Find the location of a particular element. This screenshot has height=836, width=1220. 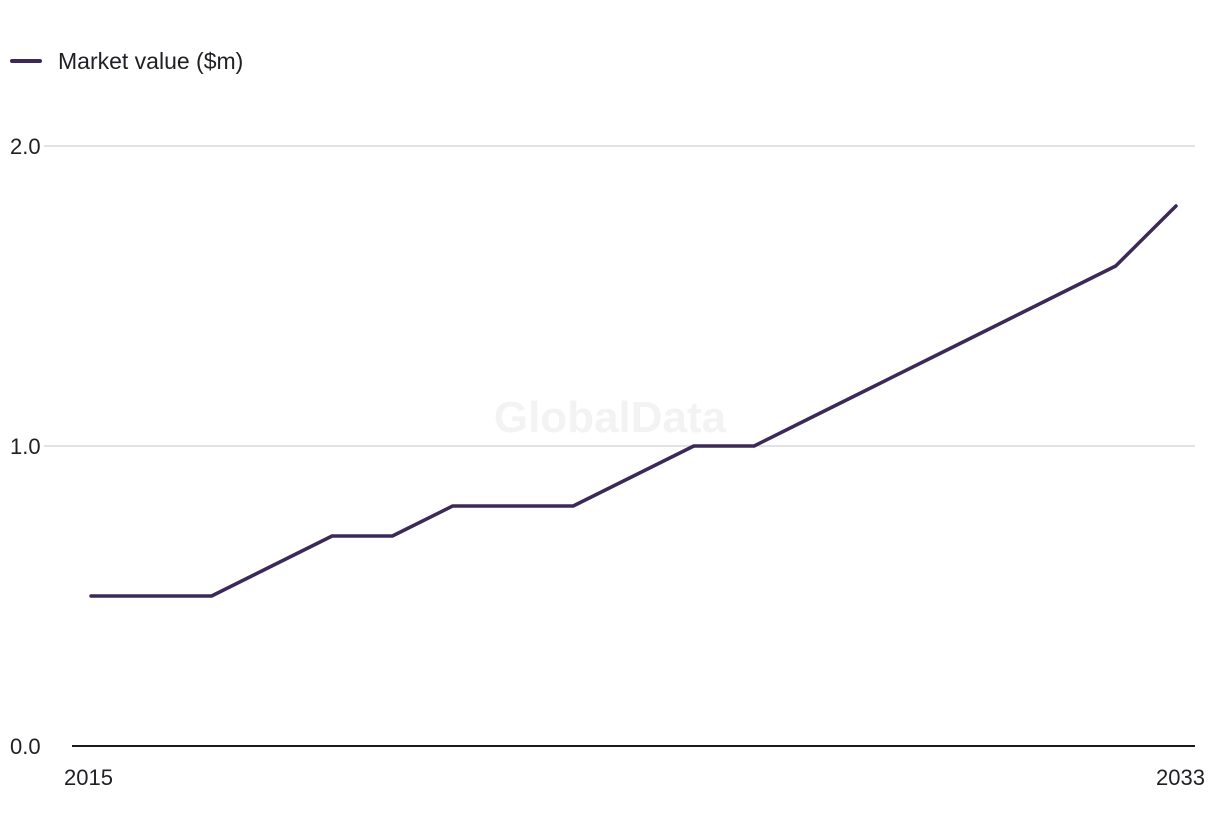

legend: Market value ($m) is located at coordinates (126, 61).